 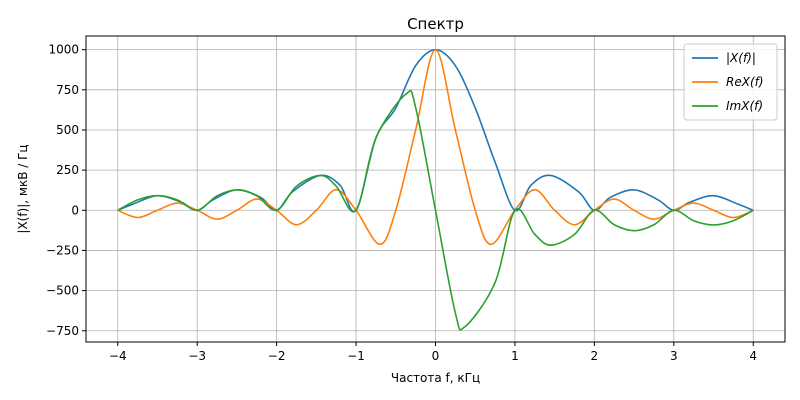 I want to click on chart-title: Спектр, so click(x=435, y=24).